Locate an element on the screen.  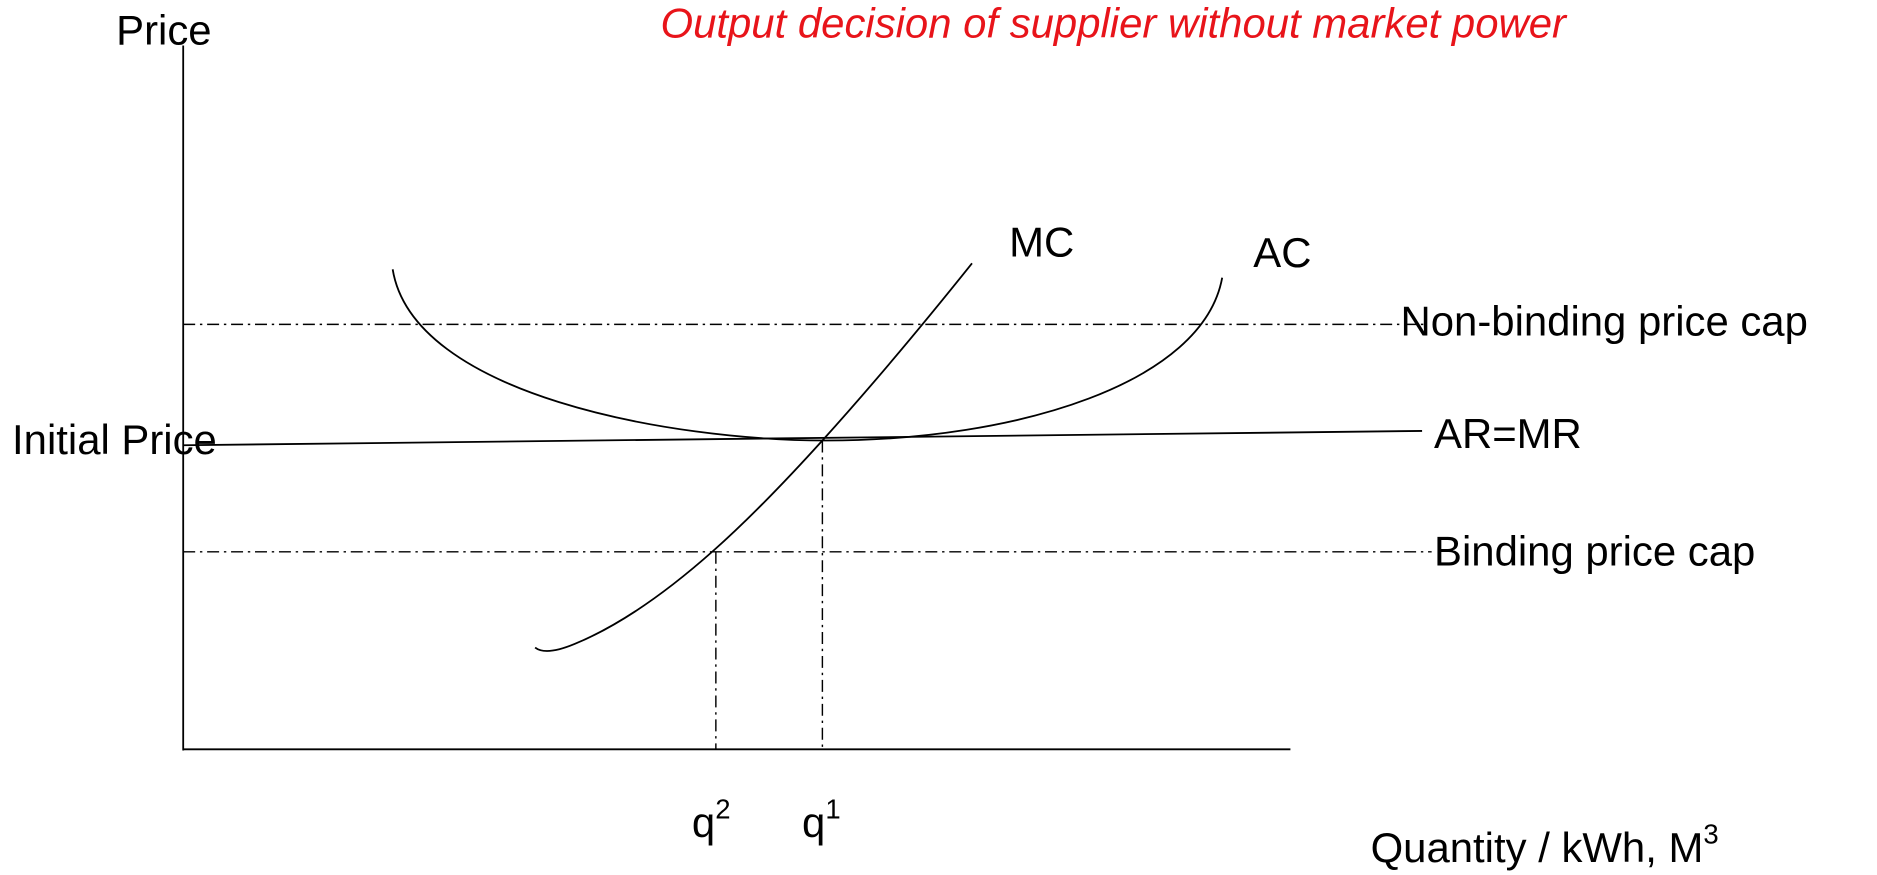
x-axis-label: Quantity / kWh, M3 is located at coordinates (1545, 845).